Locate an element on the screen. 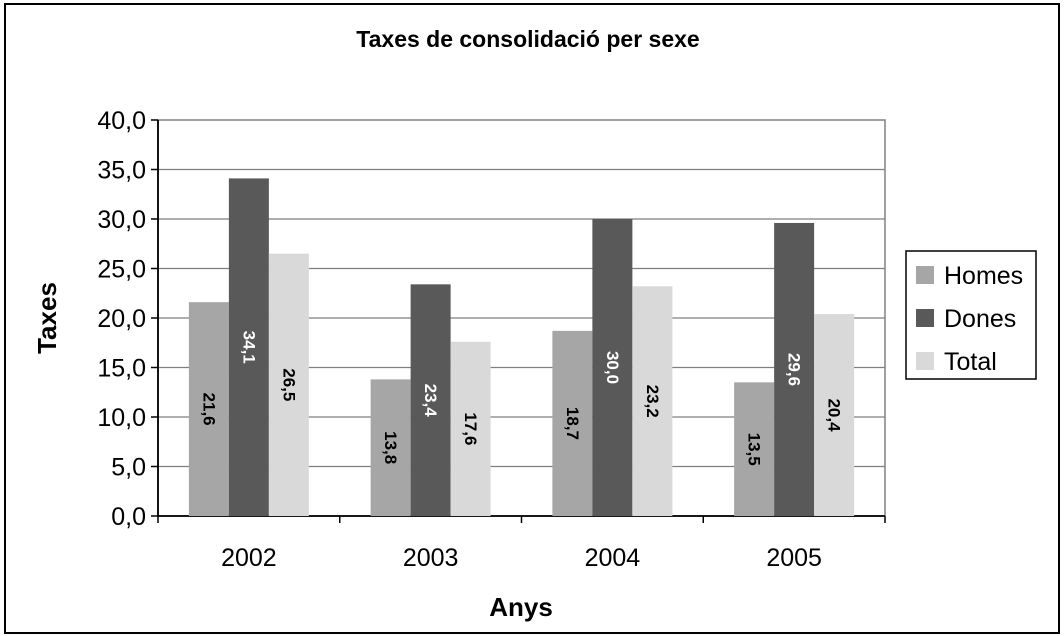 The image size is (1064, 636). data-label: 18,7 is located at coordinates (572, 423).